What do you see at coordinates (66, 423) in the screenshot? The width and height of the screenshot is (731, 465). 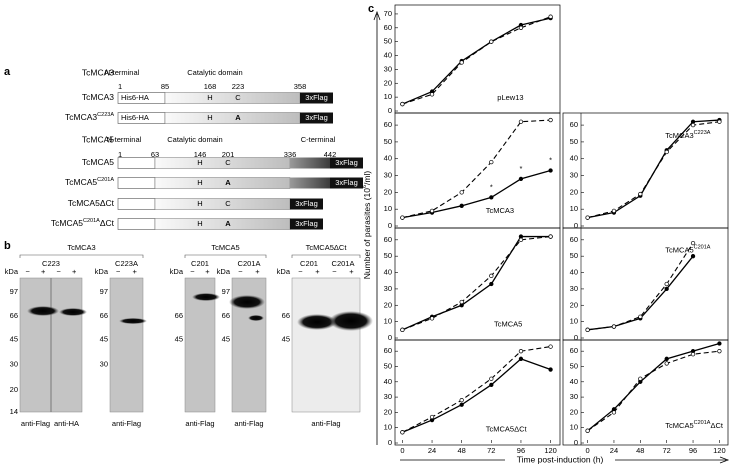 I see `antibody-label: anti-HA` at bounding box center [66, 423].